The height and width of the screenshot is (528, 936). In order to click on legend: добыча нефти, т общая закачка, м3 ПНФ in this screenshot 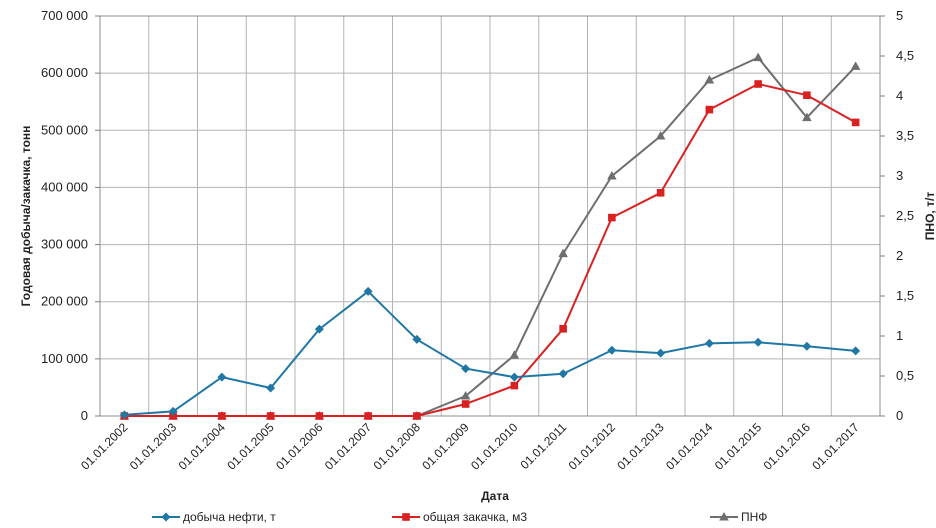, I will do `click(459, 517)`.